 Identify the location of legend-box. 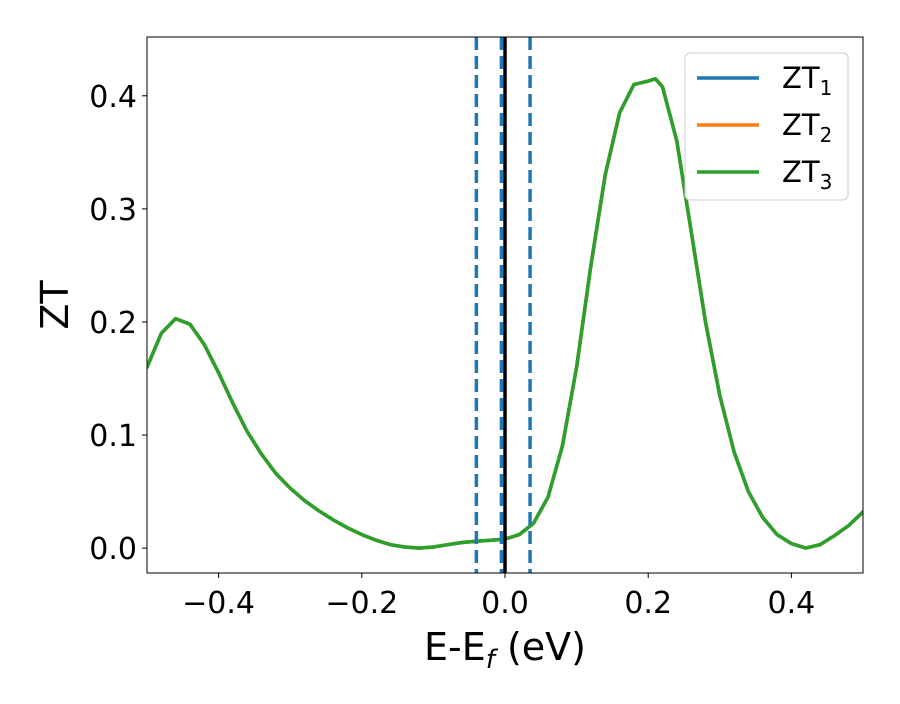
(766, 126).